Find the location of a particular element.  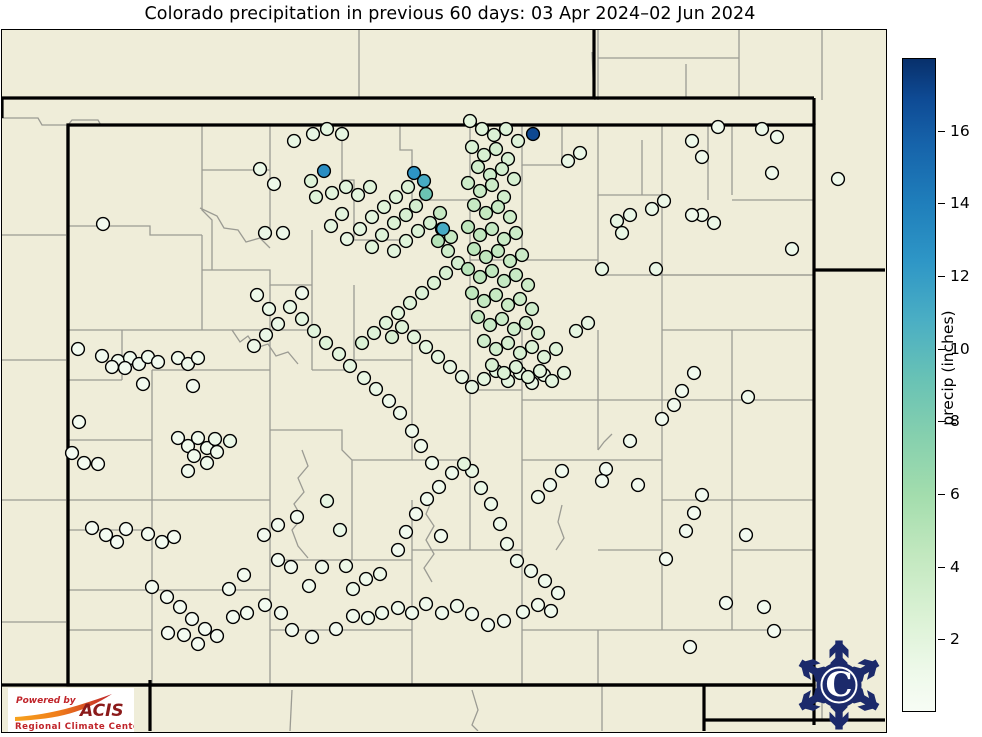

snowflake-hub-outline is located at coordinates (839, 685).